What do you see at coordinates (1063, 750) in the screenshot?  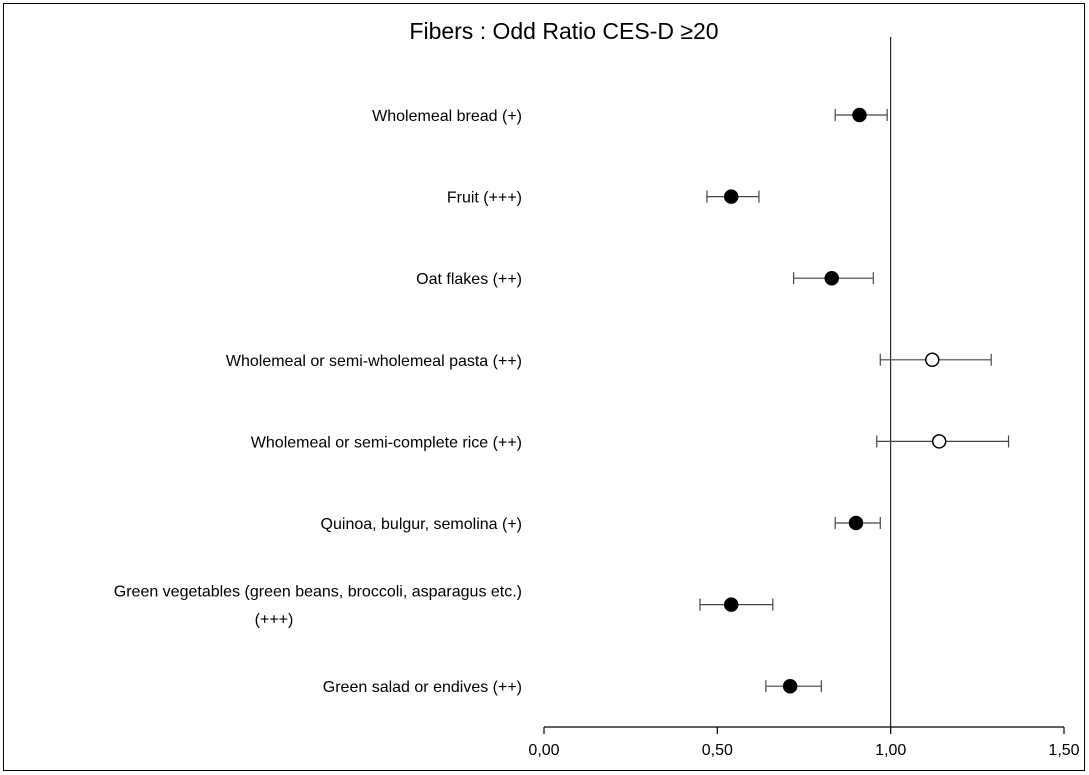 I see `x-tick-label: 1,50` at bounding box center [1063, 750].